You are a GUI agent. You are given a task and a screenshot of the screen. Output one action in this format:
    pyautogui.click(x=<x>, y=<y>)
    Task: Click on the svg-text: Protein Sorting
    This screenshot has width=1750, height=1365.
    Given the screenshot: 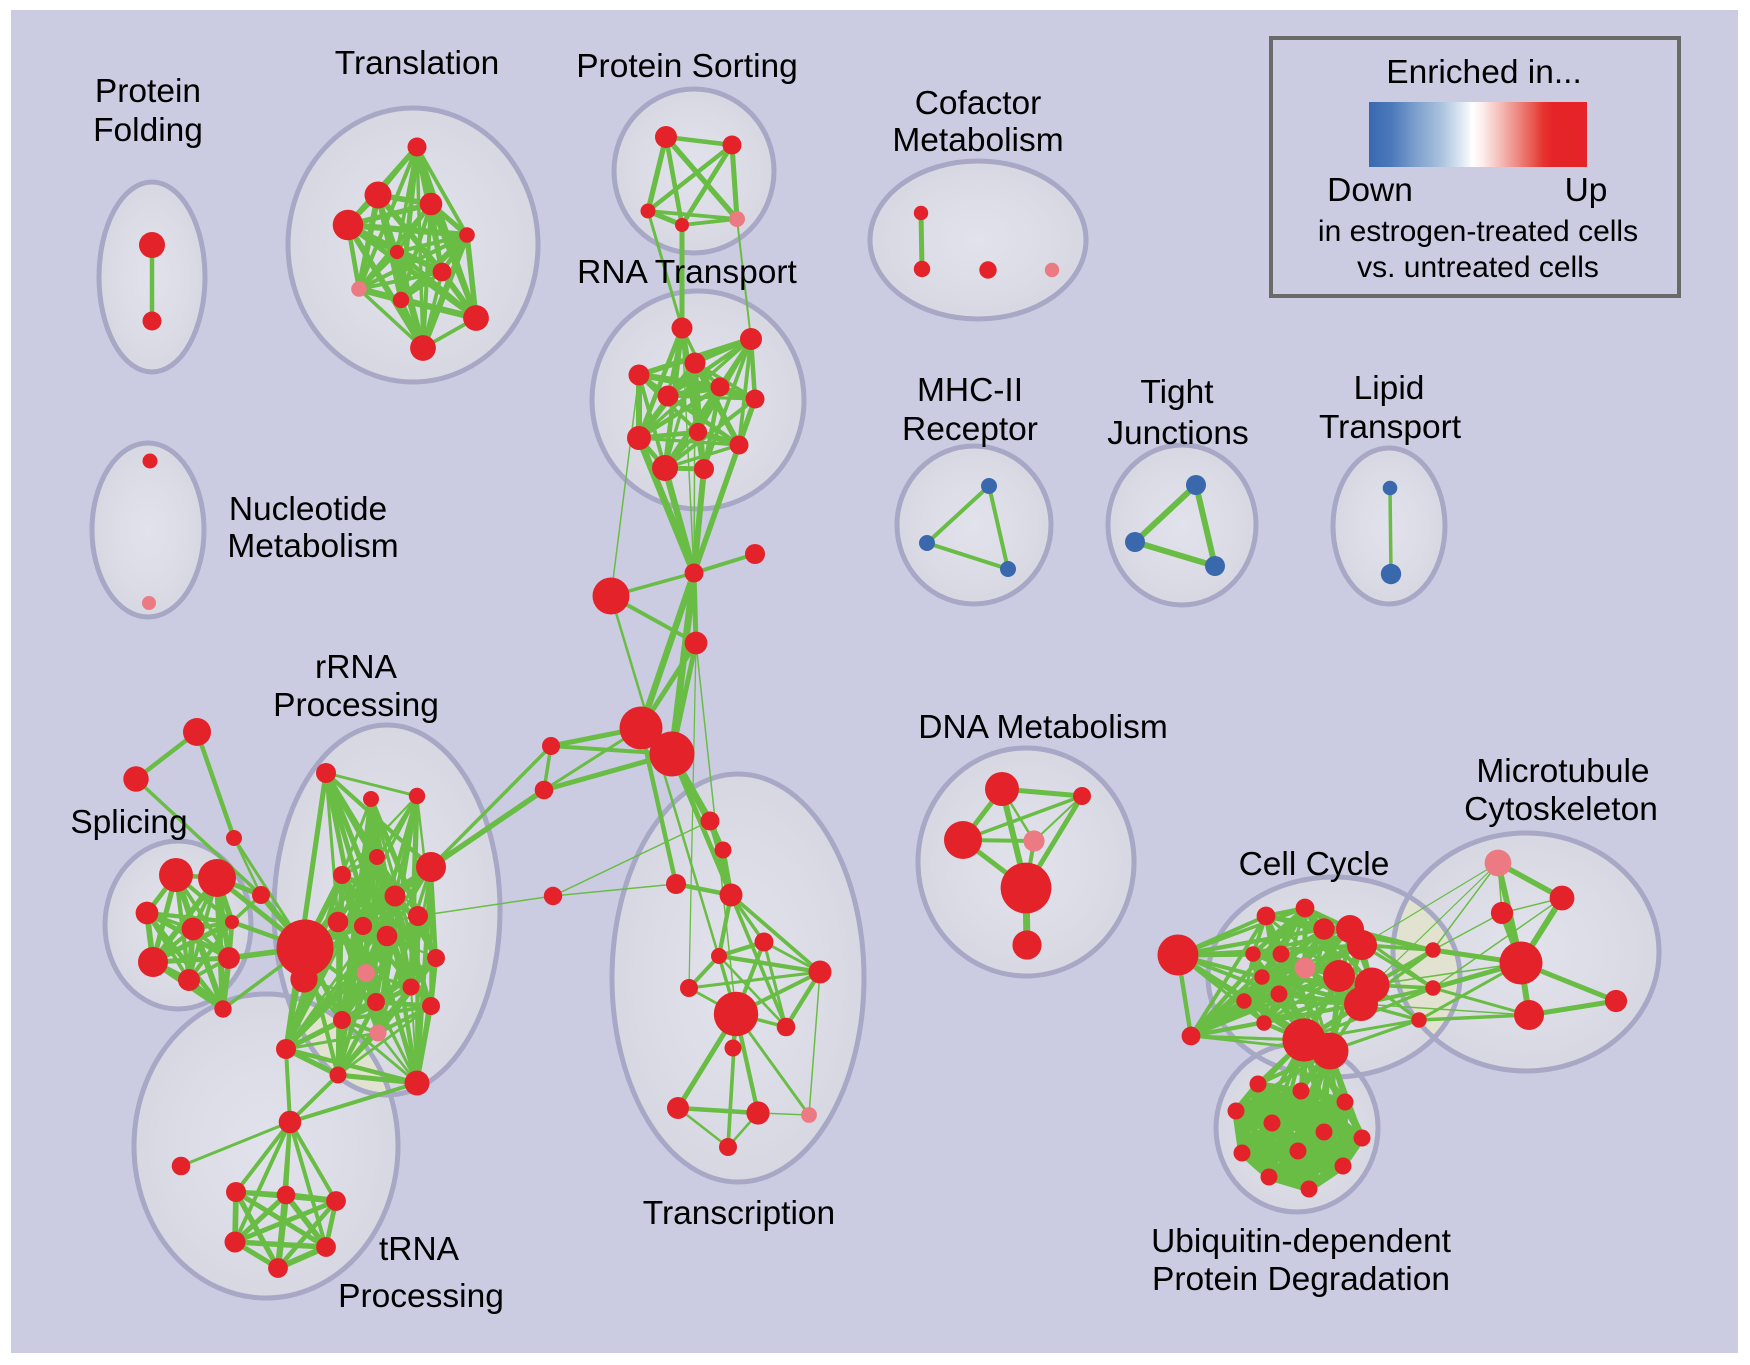 What is the action you would take?
    pyautogui.click(x=687, y=66)
    